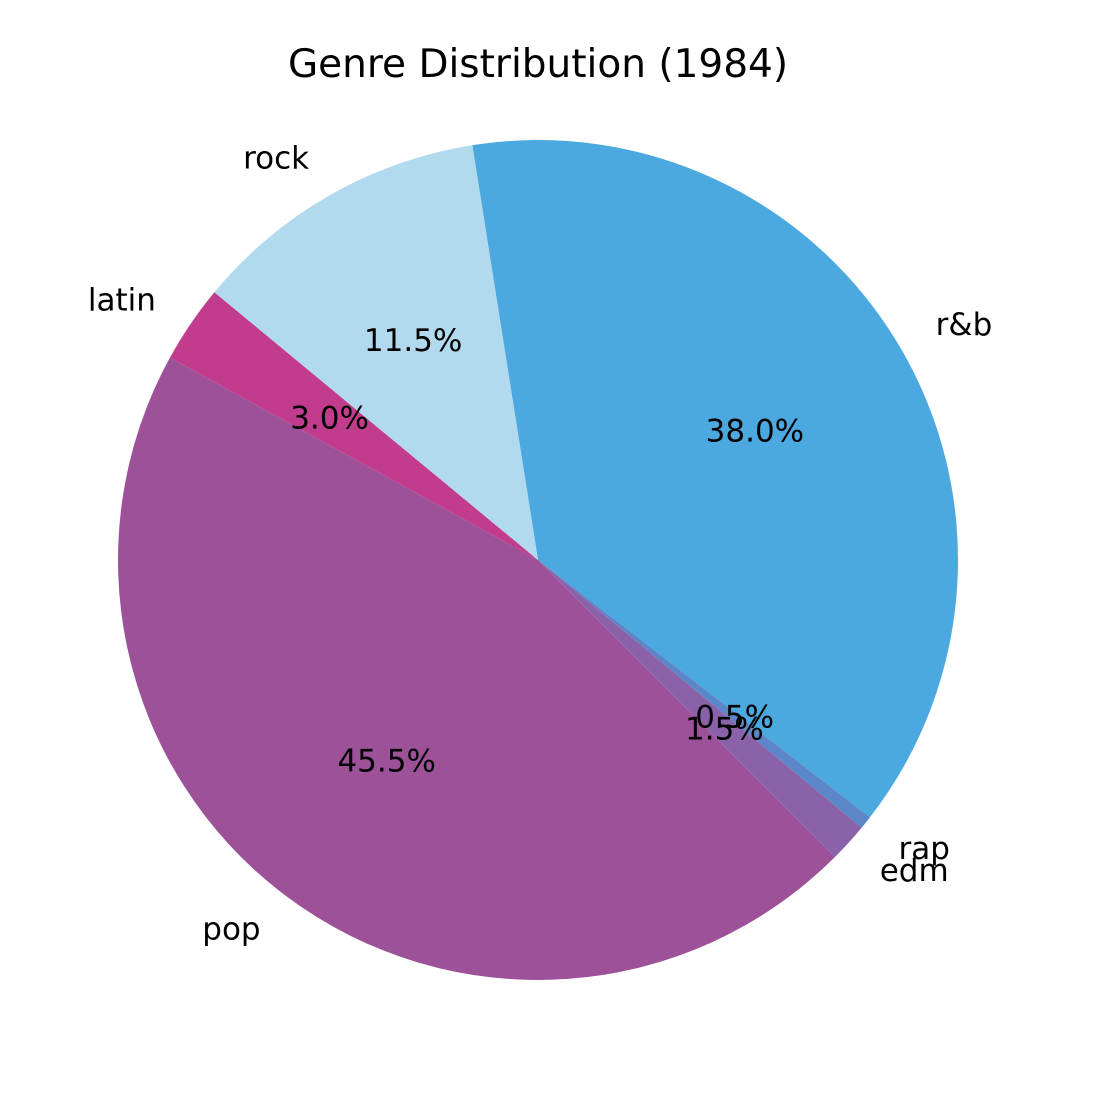 This screenshot has width=1100, height=1100. What do you see at coordinates (914, 871) in the screenshot?
I see `slice-label-edm: edm` at bounding box center [914, 871].